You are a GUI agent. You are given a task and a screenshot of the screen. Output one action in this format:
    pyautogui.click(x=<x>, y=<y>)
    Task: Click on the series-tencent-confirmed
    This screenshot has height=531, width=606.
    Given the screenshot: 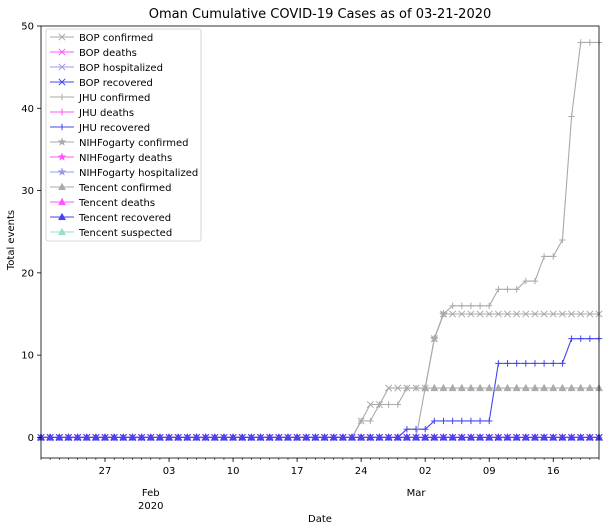 What is the action you would take?
    pyautogui.click(x=320, y=412)
    